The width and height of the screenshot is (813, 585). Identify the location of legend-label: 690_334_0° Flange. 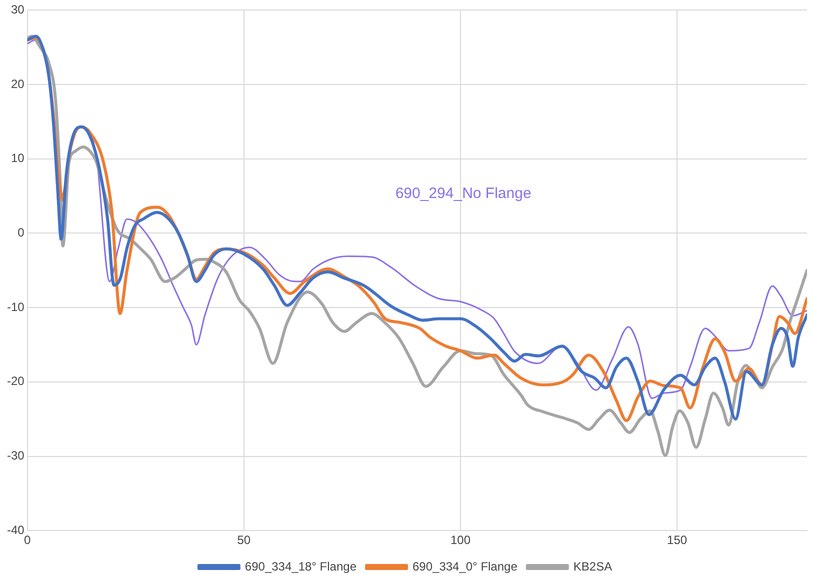
(465, 566).